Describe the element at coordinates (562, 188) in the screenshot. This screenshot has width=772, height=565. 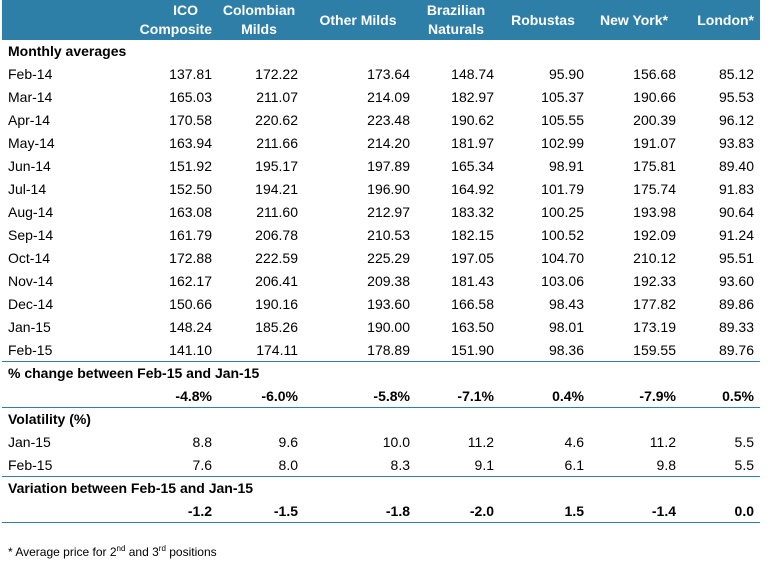
I see `table-cell: 101.79` at that location.